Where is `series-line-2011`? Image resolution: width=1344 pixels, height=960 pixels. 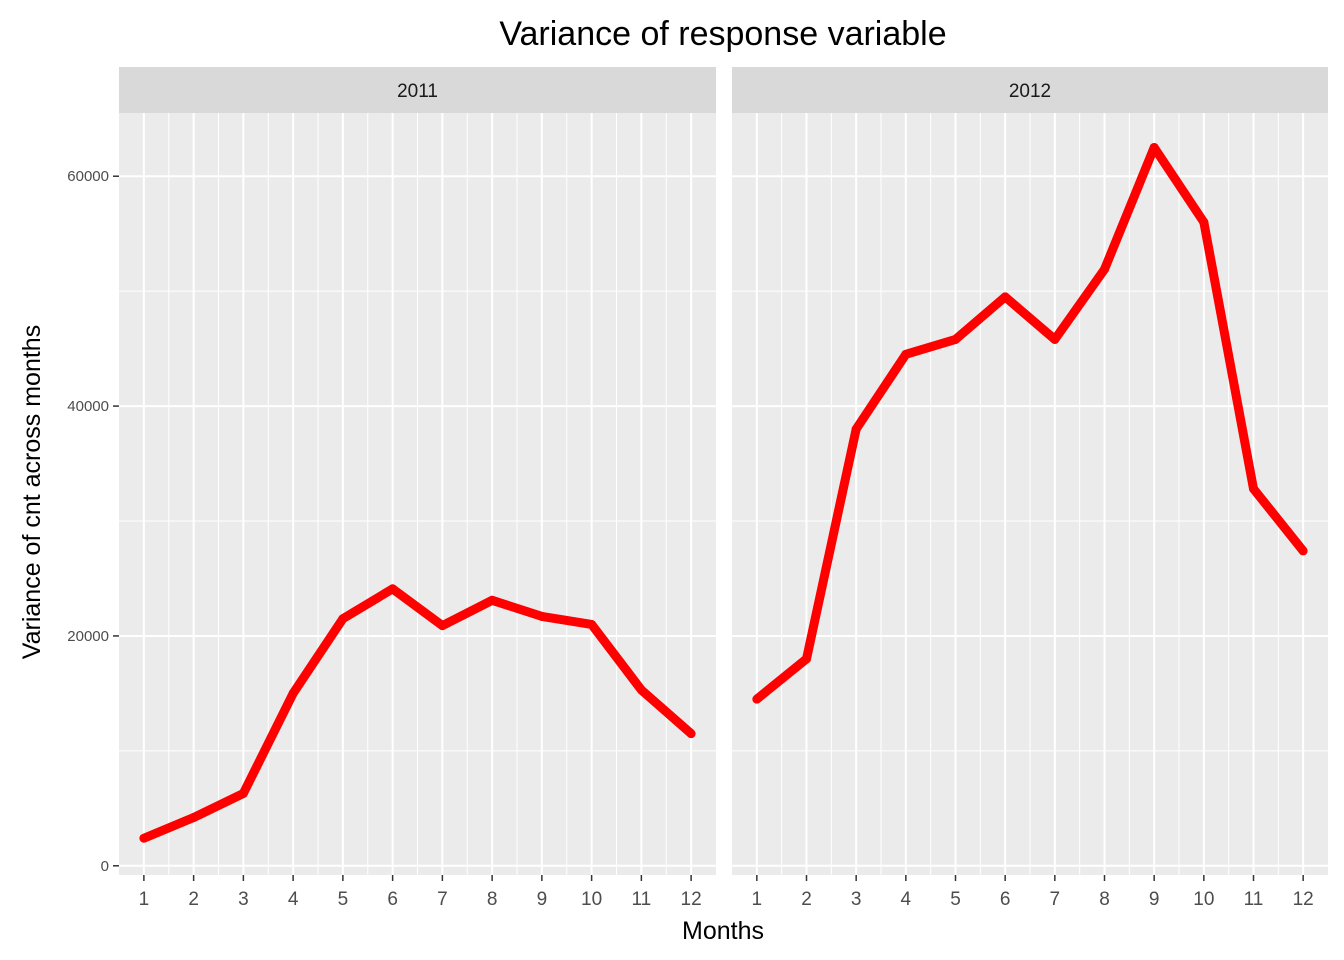
series-line-2011 is located at coordinates (418, 713).